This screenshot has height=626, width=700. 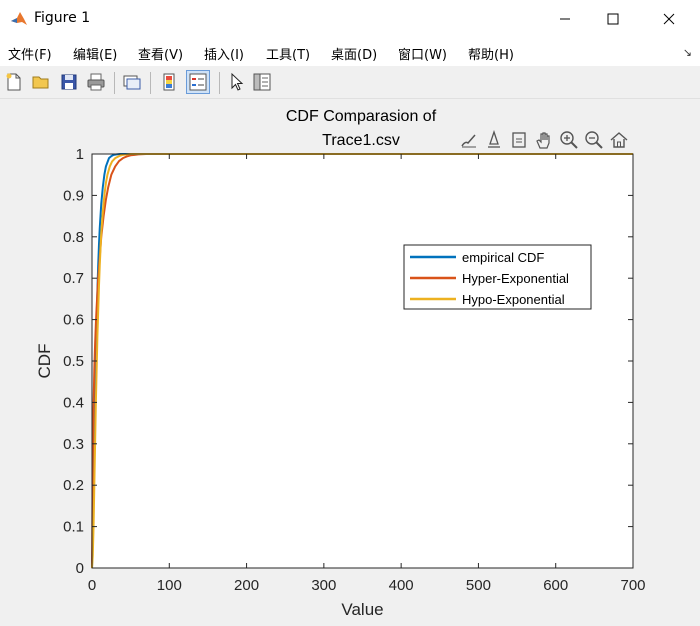 I want to click on save-icon, so click(x=69, y=82).